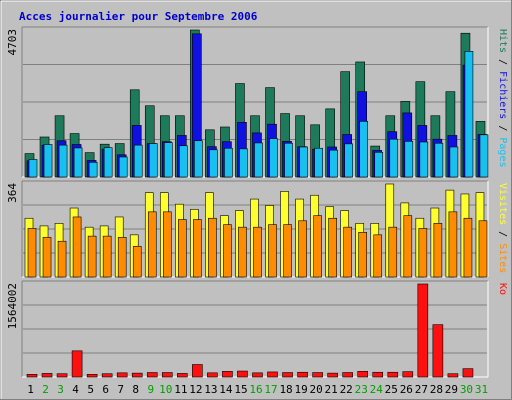 The height and width of the screenshot is (400, 512). What do you see at coordinates (421, 389) in the screenshot?
I see `x-tick-label-day-27: 27` at bounding box center [421, 389].